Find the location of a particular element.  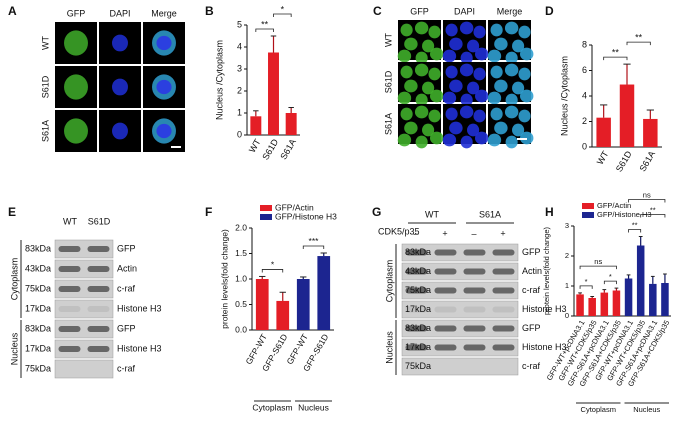

panel-letter: B is located at coordinates (209, 11).